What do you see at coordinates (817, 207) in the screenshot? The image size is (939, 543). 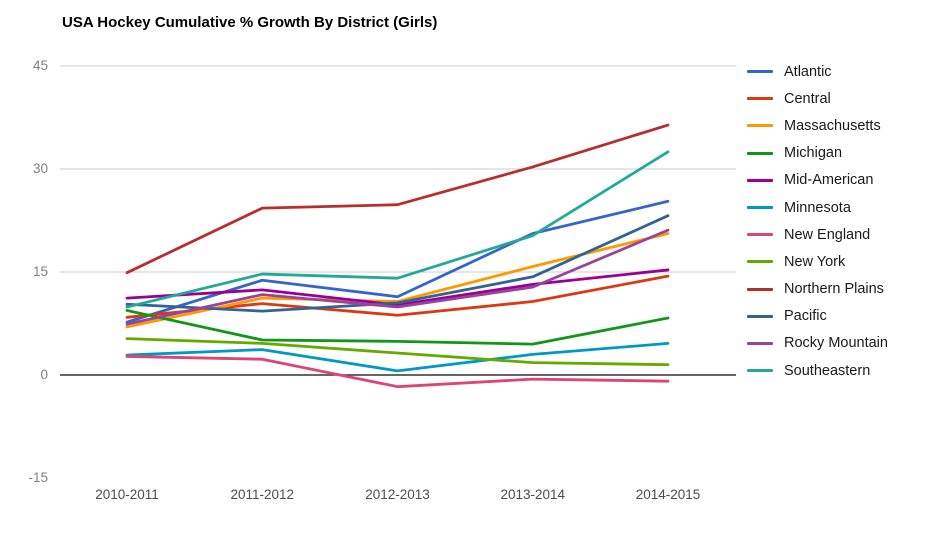 I see `legend-label: Minnesota` at bounding box center [817, 207].